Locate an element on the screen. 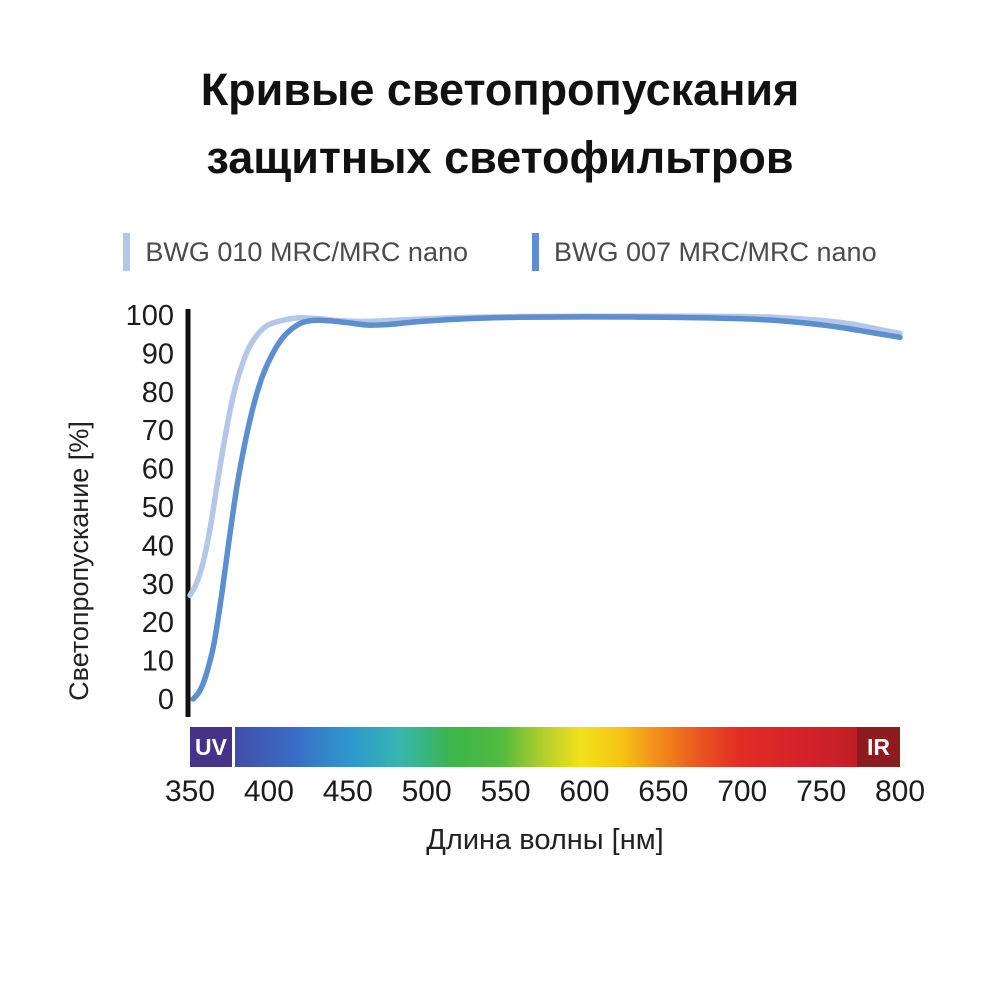  svg-text: 600 is located at coordinates (584, 791).